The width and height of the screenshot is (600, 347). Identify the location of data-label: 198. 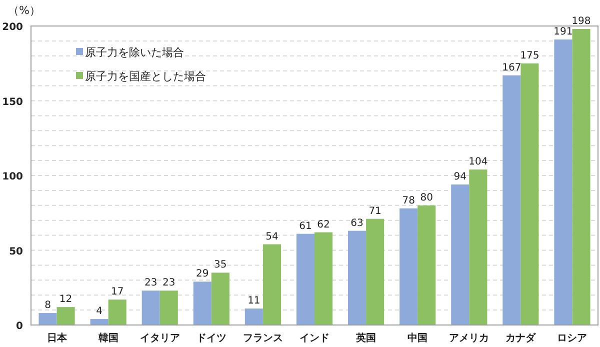
(581, 21).